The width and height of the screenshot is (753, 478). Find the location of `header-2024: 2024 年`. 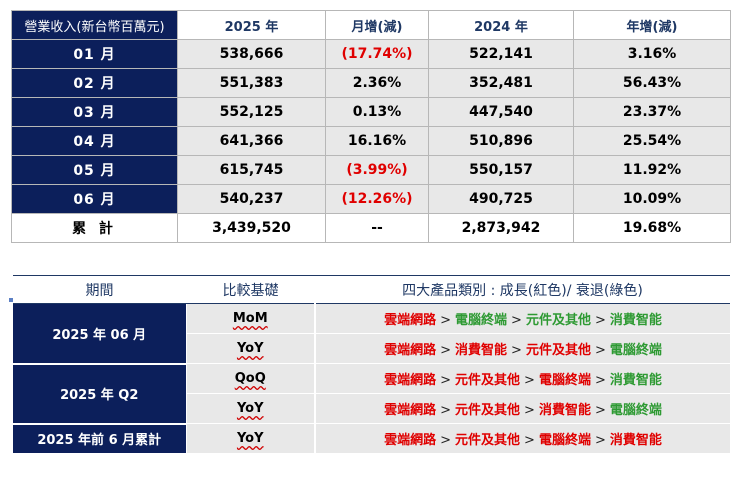

header-2024: 2024 年 is located at coordinates (501, 25).